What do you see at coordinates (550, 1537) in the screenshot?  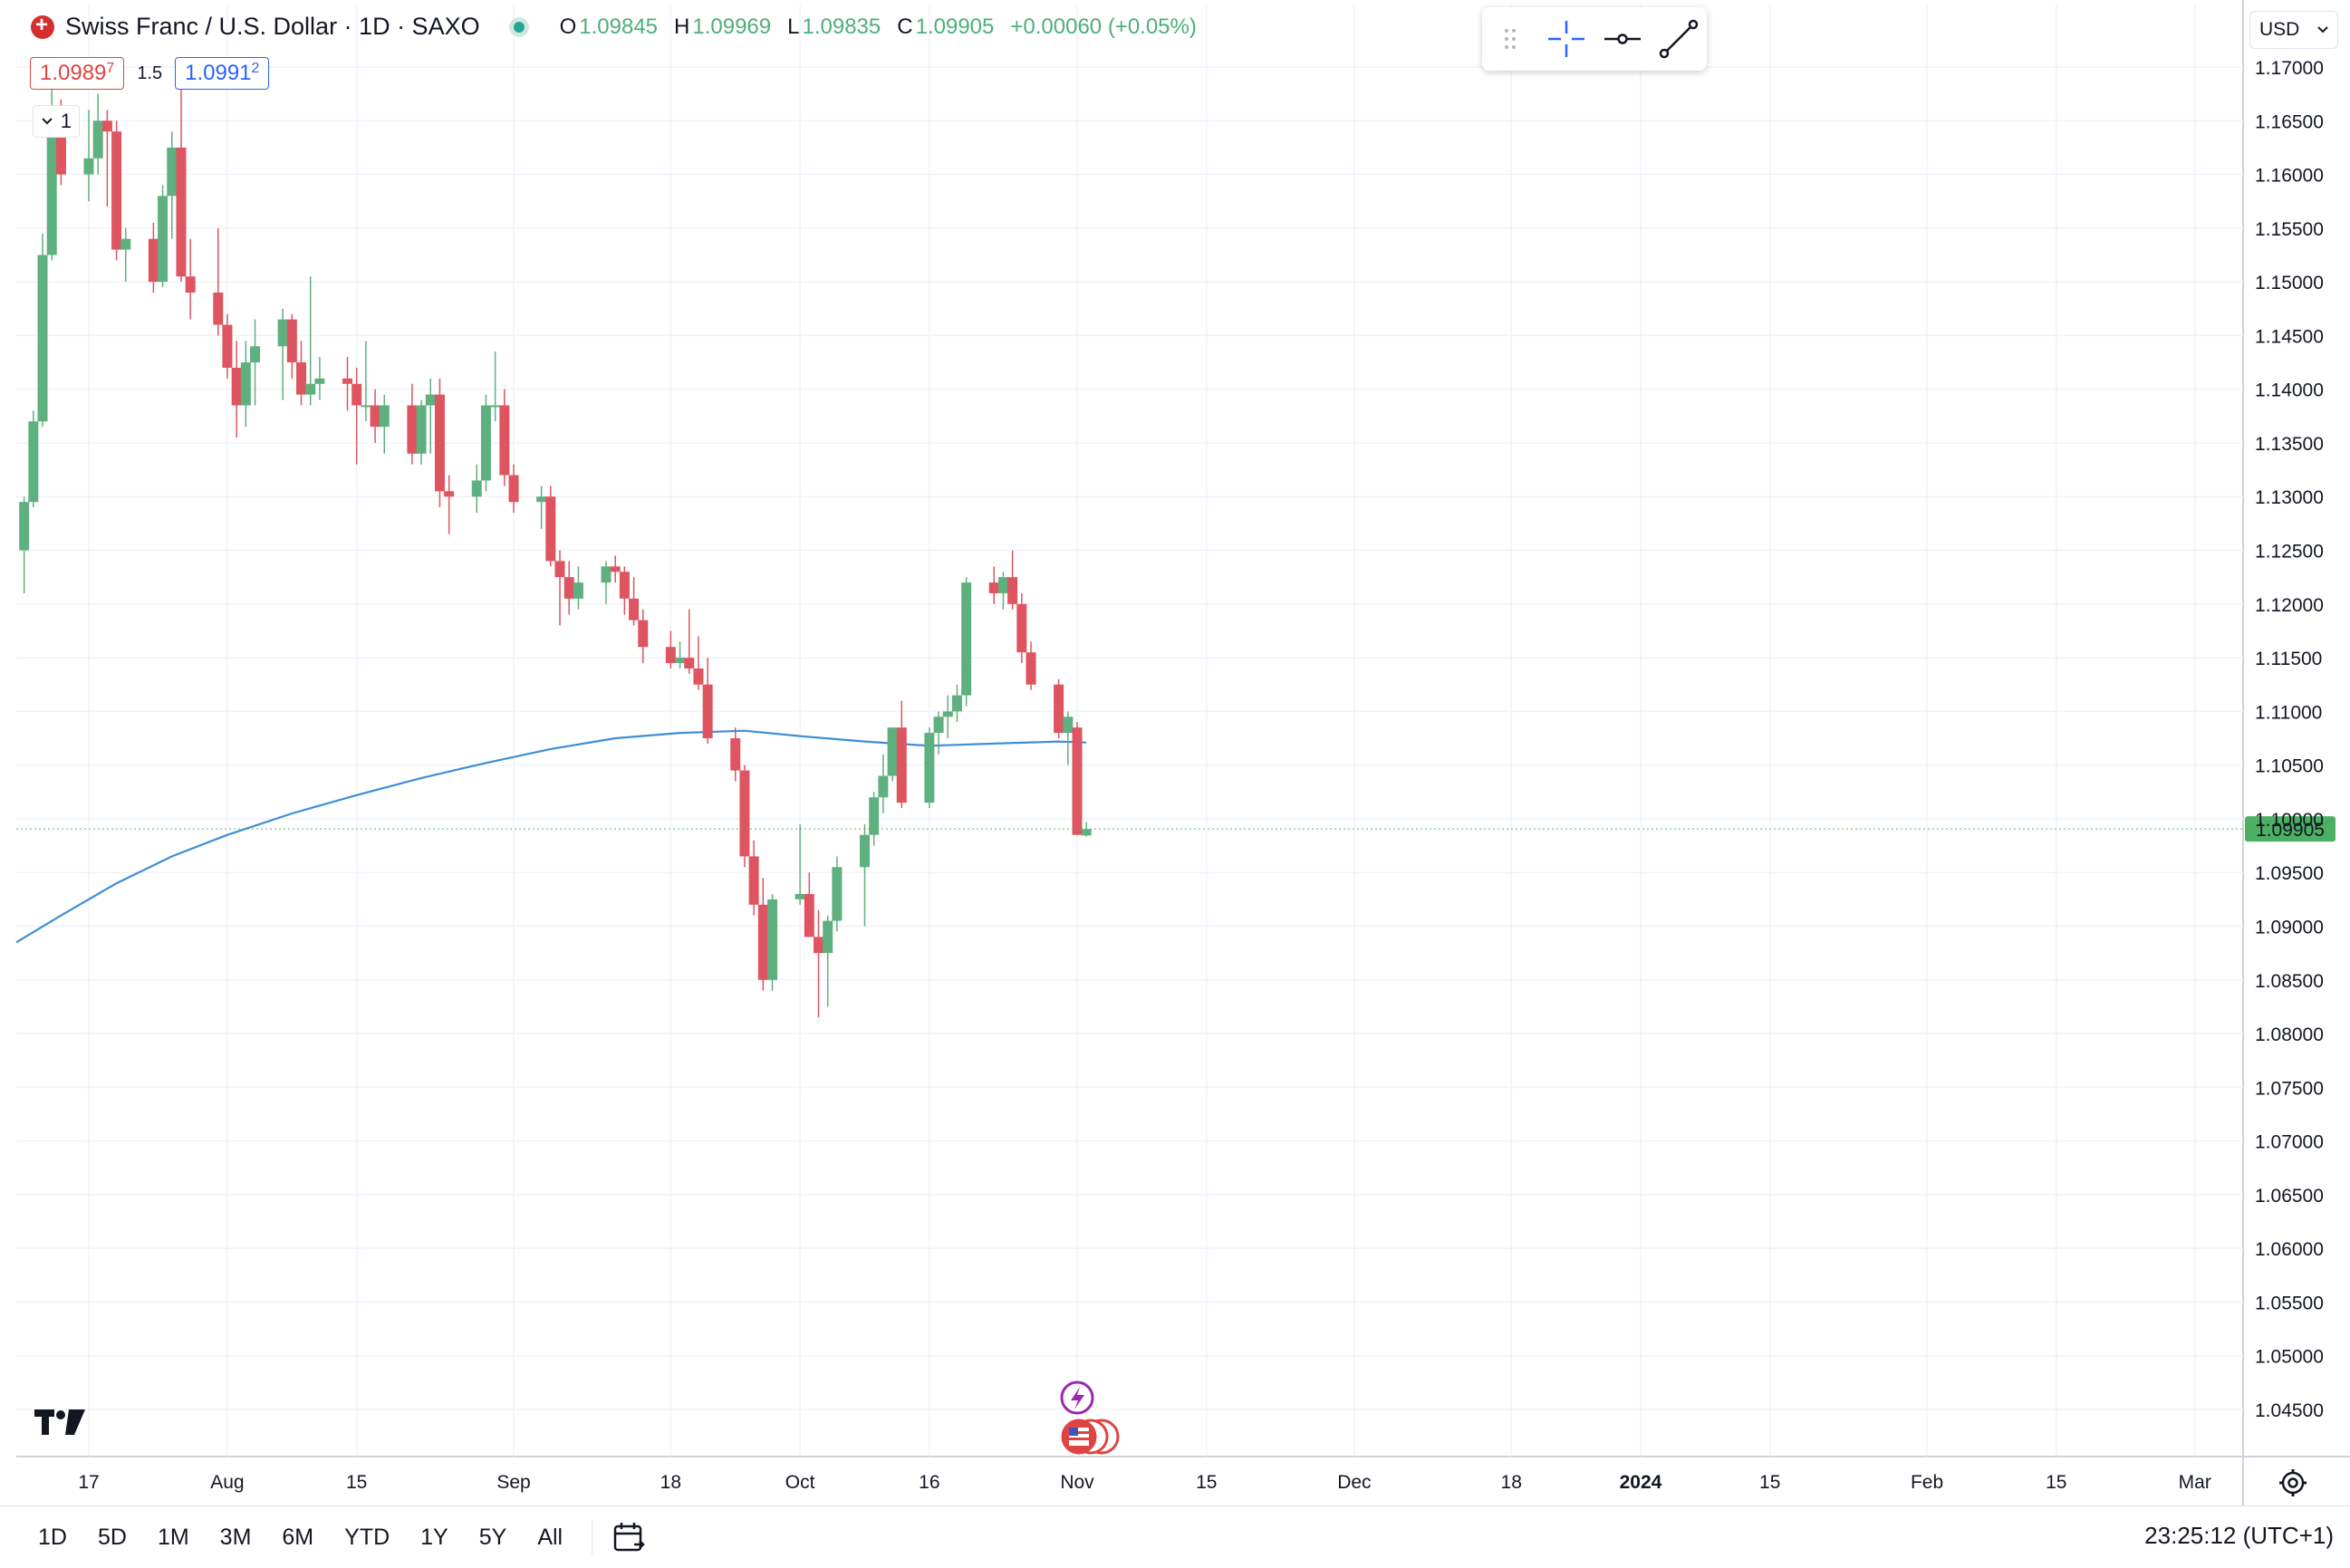 I see `range-button-all: All` at bounding box center [550, 1537].